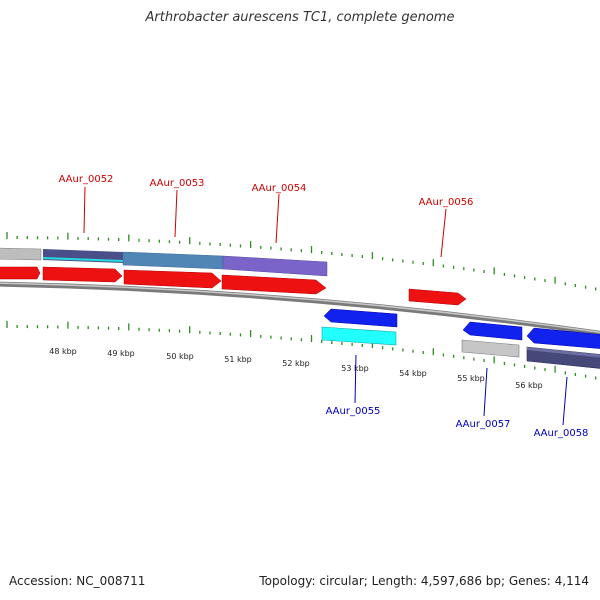  I want to click on forward-cds-track, so click(233, 286).